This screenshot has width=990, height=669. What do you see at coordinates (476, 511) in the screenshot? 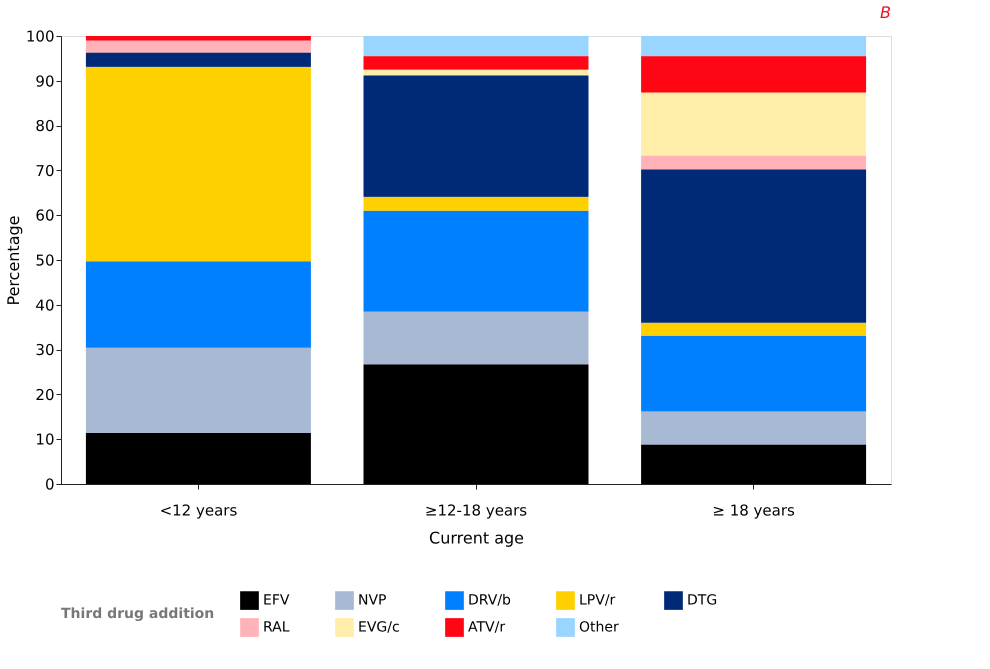
I see `x-tick-label: ≥12-18 years` at bounding box center [476, 511].